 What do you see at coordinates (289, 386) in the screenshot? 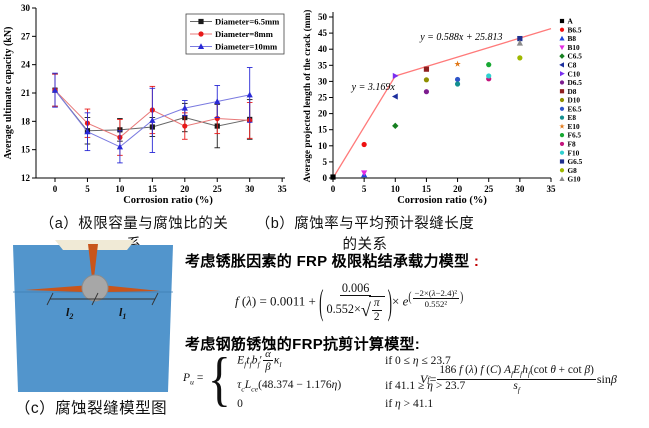
I see `case-expression: τcLce(48.374 − 1.176η)` at bounding box center [289, 386].